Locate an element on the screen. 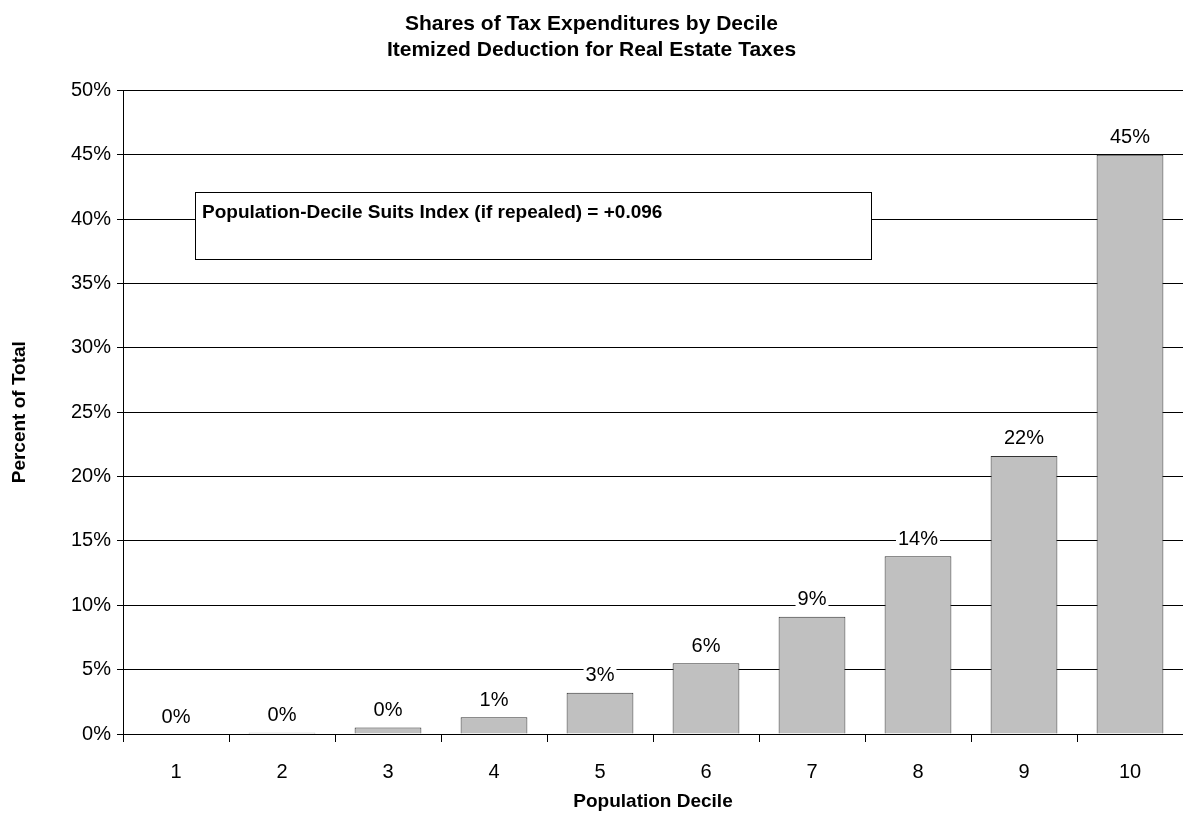 The width and height of the screenshot is (1183, 823). data-label: 45% is located at coordinates (1130, 136).